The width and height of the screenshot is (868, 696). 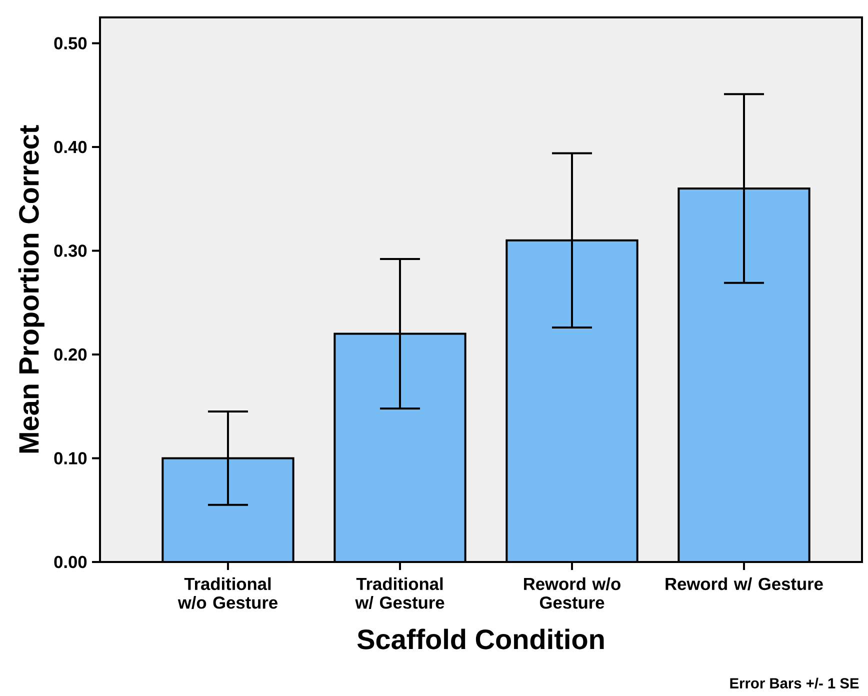 What do you see at coordinates (70, 354) in the screenshot?
I see `y-tick-label: 0.20` at bounding box center [70, 354].